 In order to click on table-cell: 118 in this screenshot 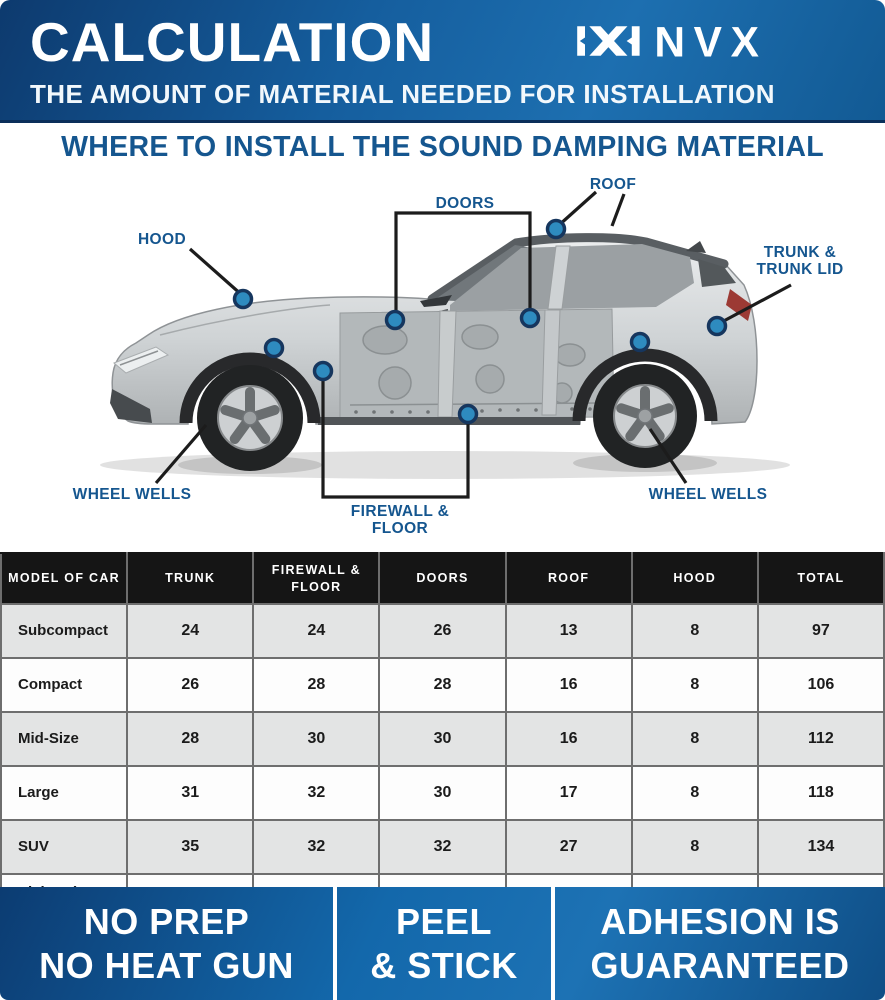, I will do `click(820, 793)`.